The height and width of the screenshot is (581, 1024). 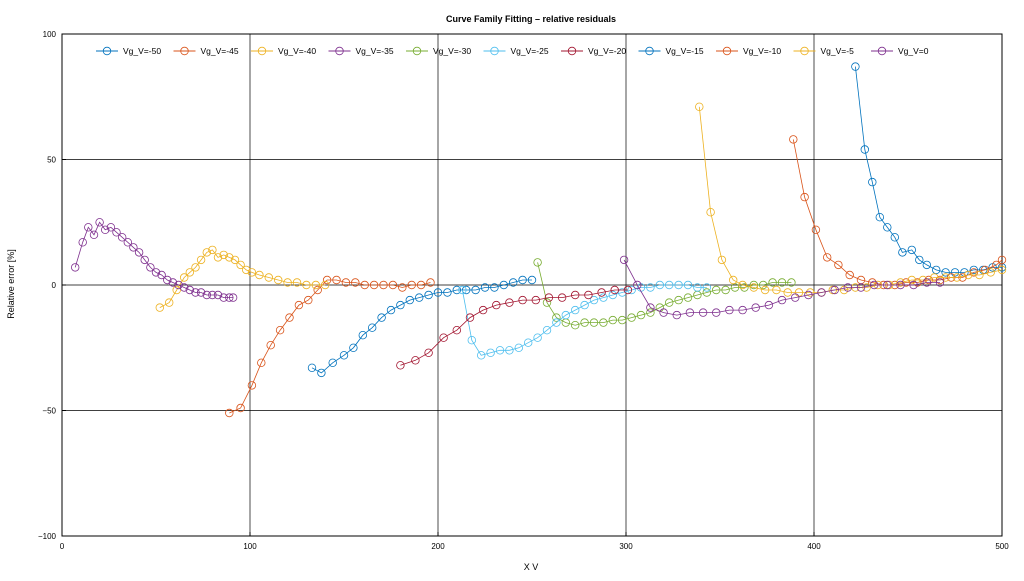 I want to click on x-tick-label: 200, so click(x=438, y=546).